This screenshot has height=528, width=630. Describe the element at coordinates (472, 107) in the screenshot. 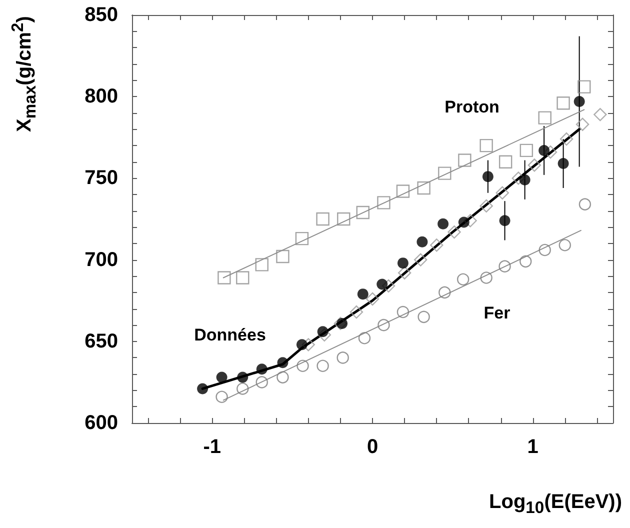

I see `annotation: Proton` at that location.